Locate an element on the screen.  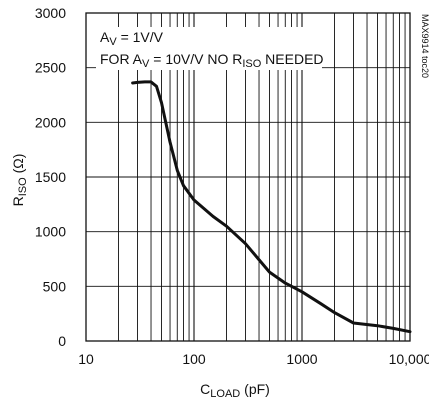
annotation-background is located at coordinates (209, 48).